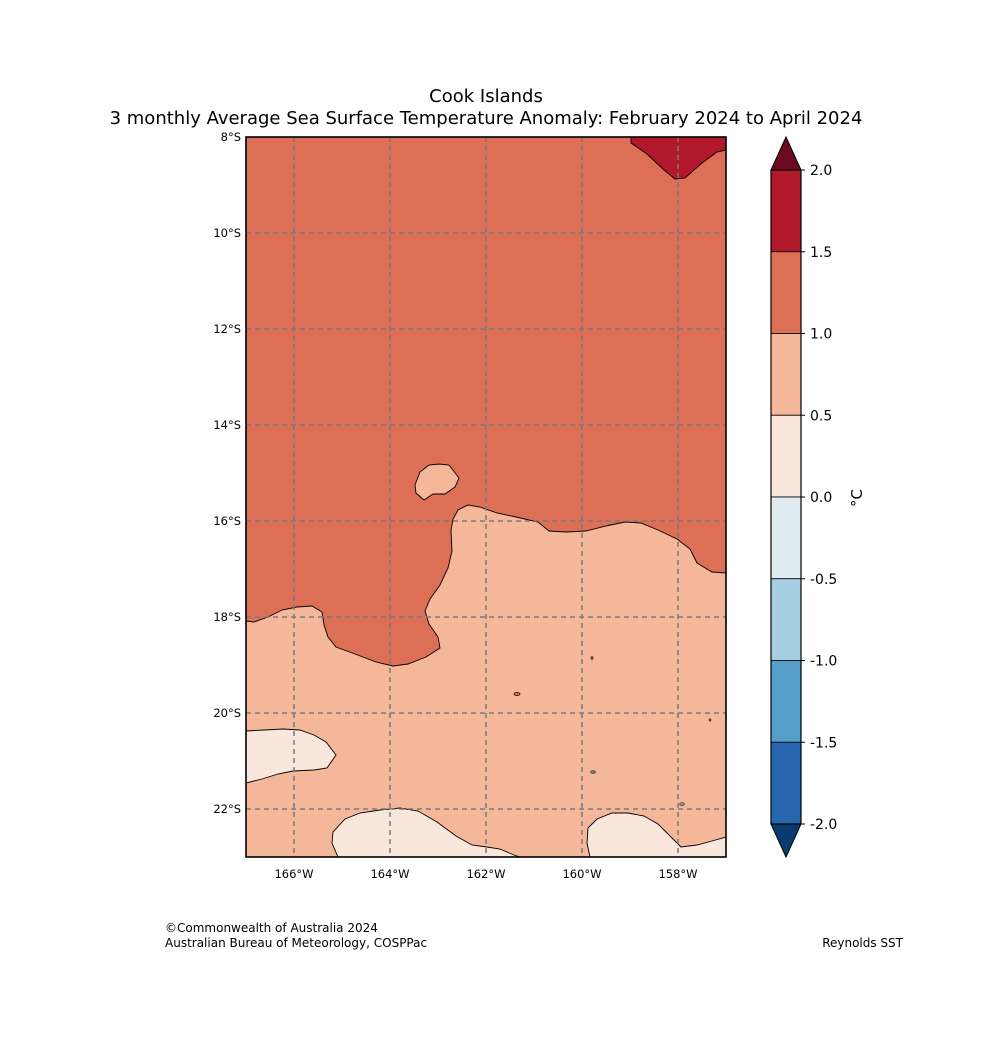  What do you see at coordinates (786, 153) in the screenshot?
I see `colorbar-over-triangle` at bounding box center [786, 153].